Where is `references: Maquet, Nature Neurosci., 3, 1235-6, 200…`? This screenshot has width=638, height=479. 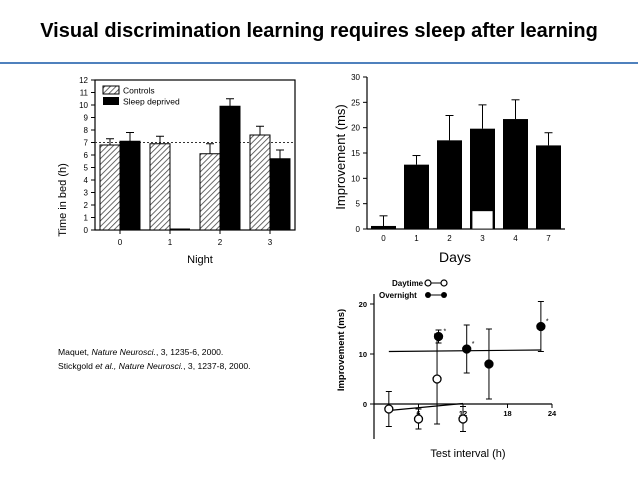
references: Maquet, Nature Neurosci., 3, 1235-6, 200… is located at coordinates (154, 359).